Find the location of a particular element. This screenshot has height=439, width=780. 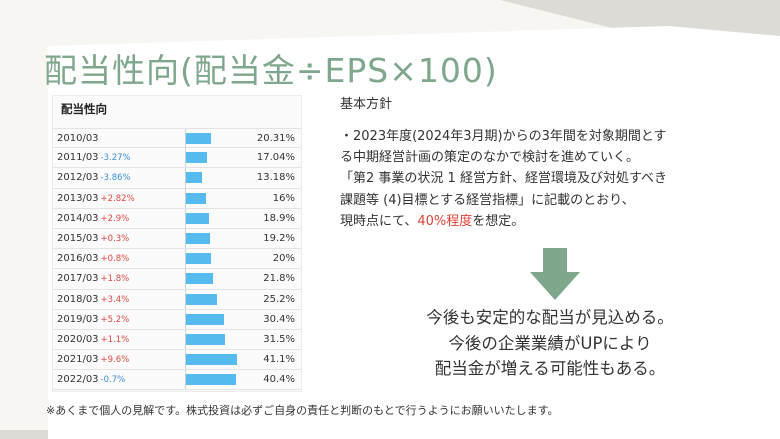

payout-value: 19.2% is located at coordinates (279, 238).